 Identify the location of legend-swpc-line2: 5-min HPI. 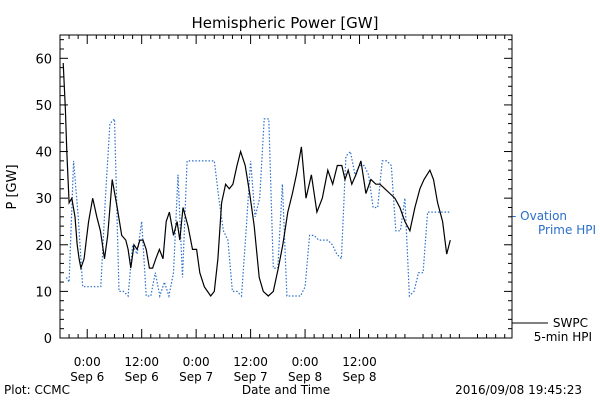
(563, 337).